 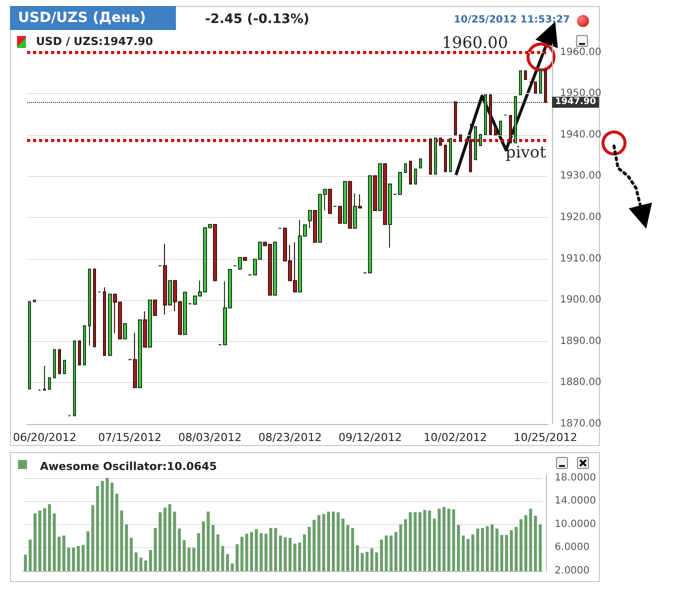 I want to click on y-tick-label: 1880.00, so click(x=581, y=382).